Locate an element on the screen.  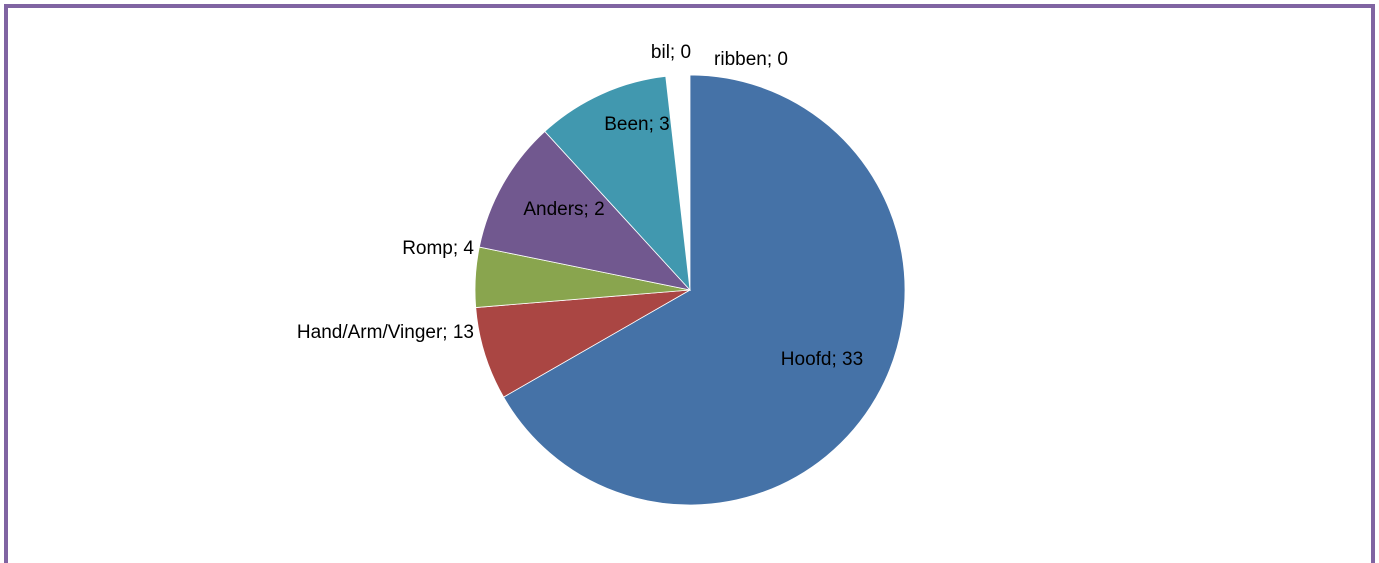
slice-been is located at coordinates (617, 183).